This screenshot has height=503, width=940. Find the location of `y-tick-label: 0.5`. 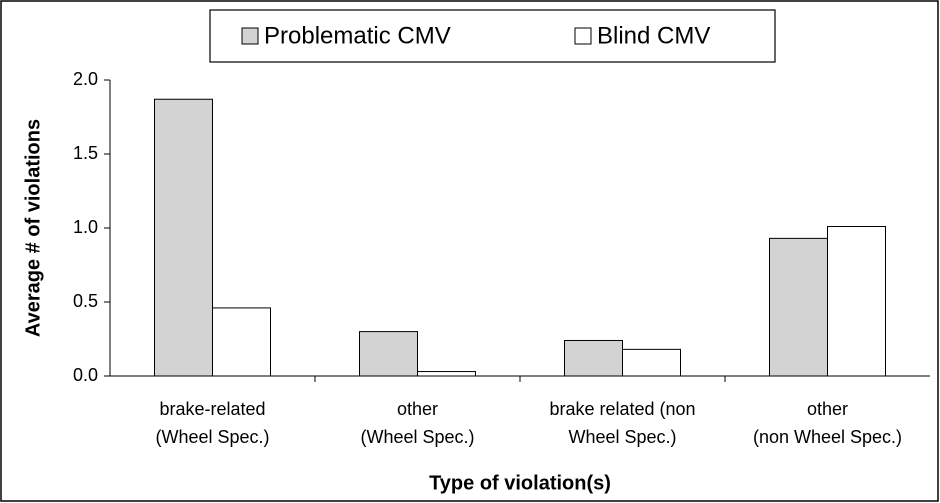

y-tick-label: 0.5 is located at coordinates (85, 301).